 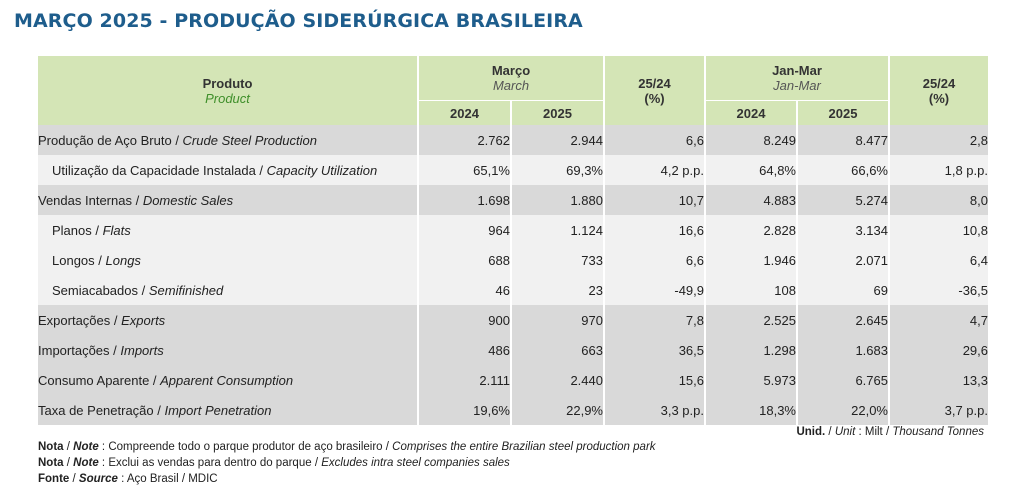 I want to click on cell-janmar-2024: 2.828, so click(x=750, y=230).